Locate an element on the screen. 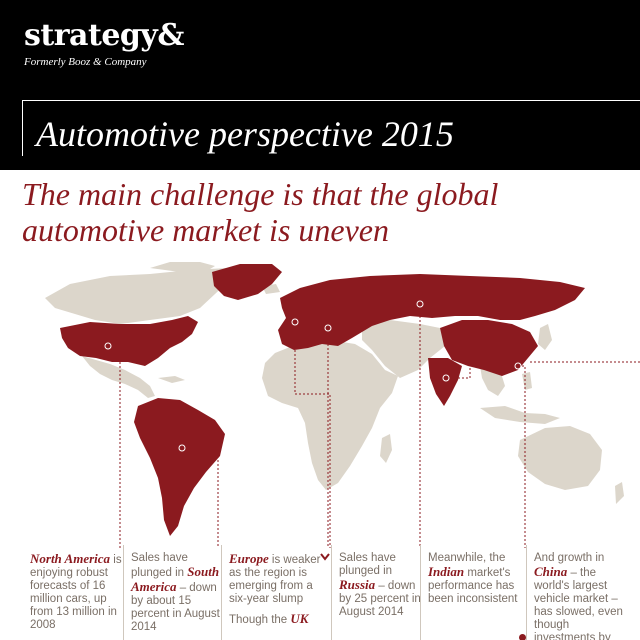 This screenshot has width=640, height=640. dot-india is located at coordinates (446, 378).